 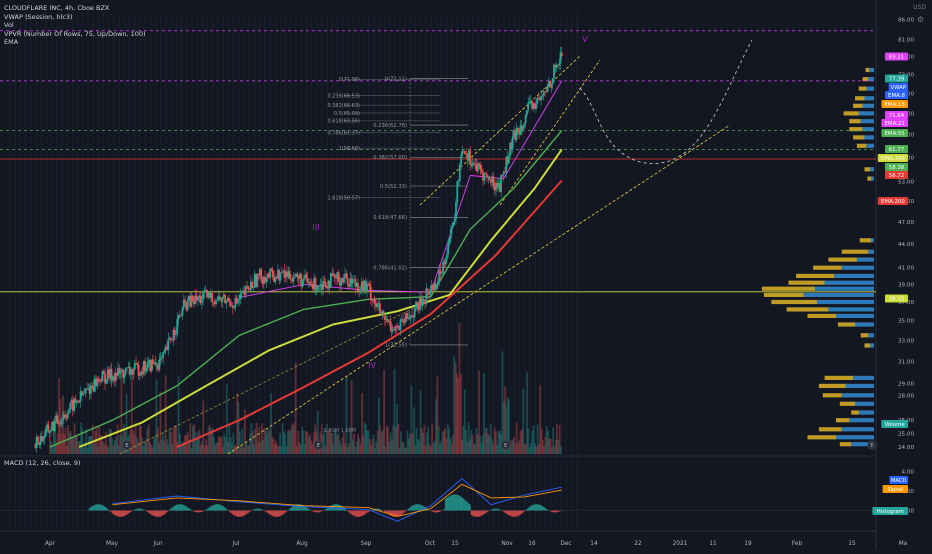 I want to click on price-tag-text: 83.21, so click(x=896, y=58).